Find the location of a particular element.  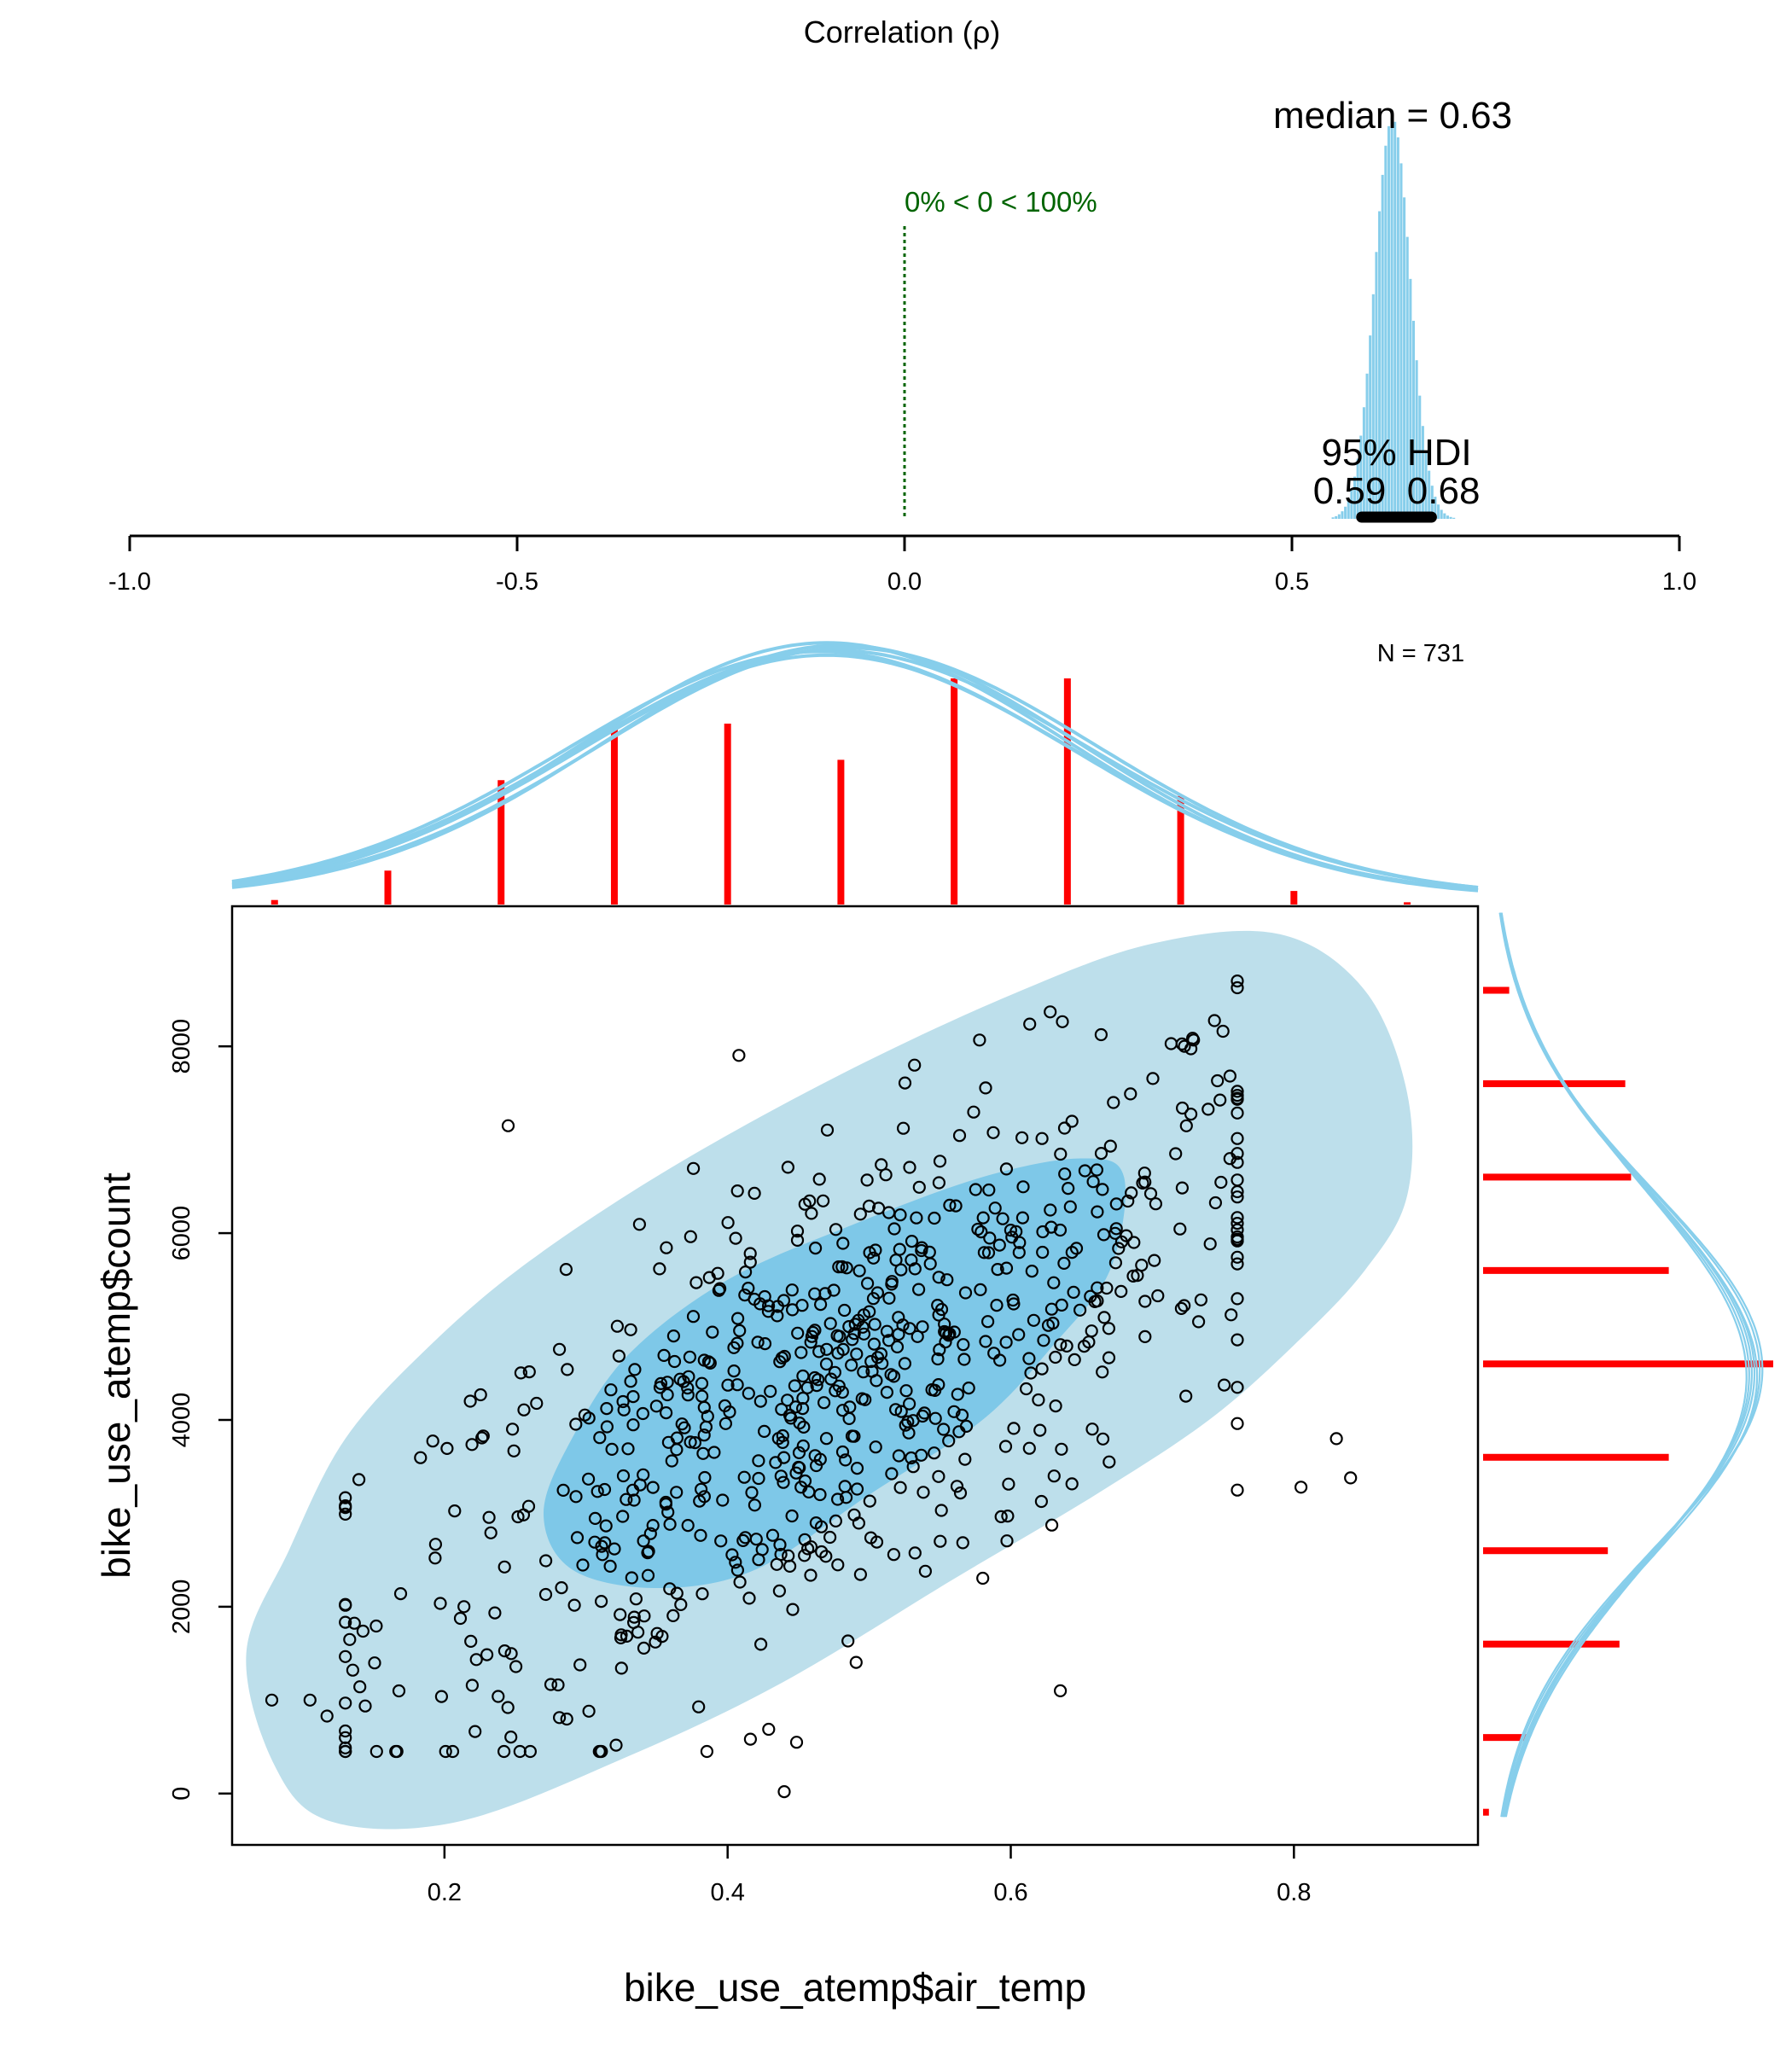

posterior-title: Correlation (ρ) is located at coordinates (903, 32).